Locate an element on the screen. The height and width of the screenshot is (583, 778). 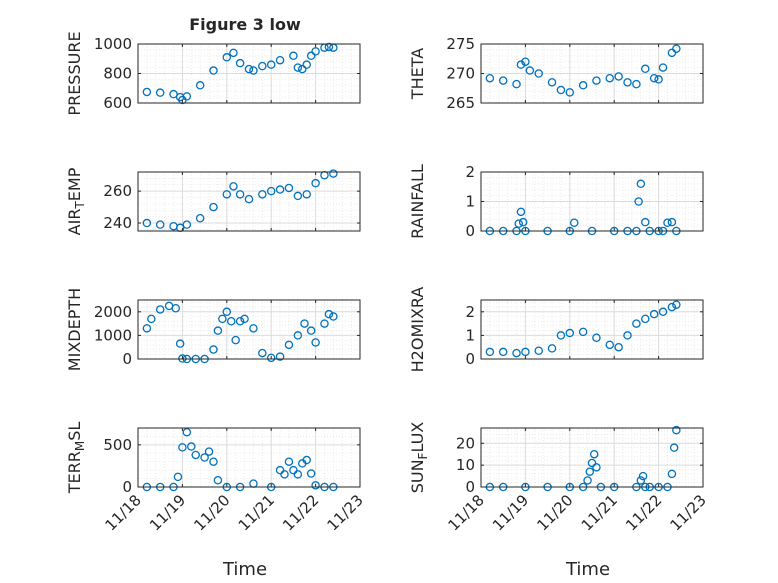
subplot-5: 0 1 2 H2OMIXRA is located at coordinates (556, 330).